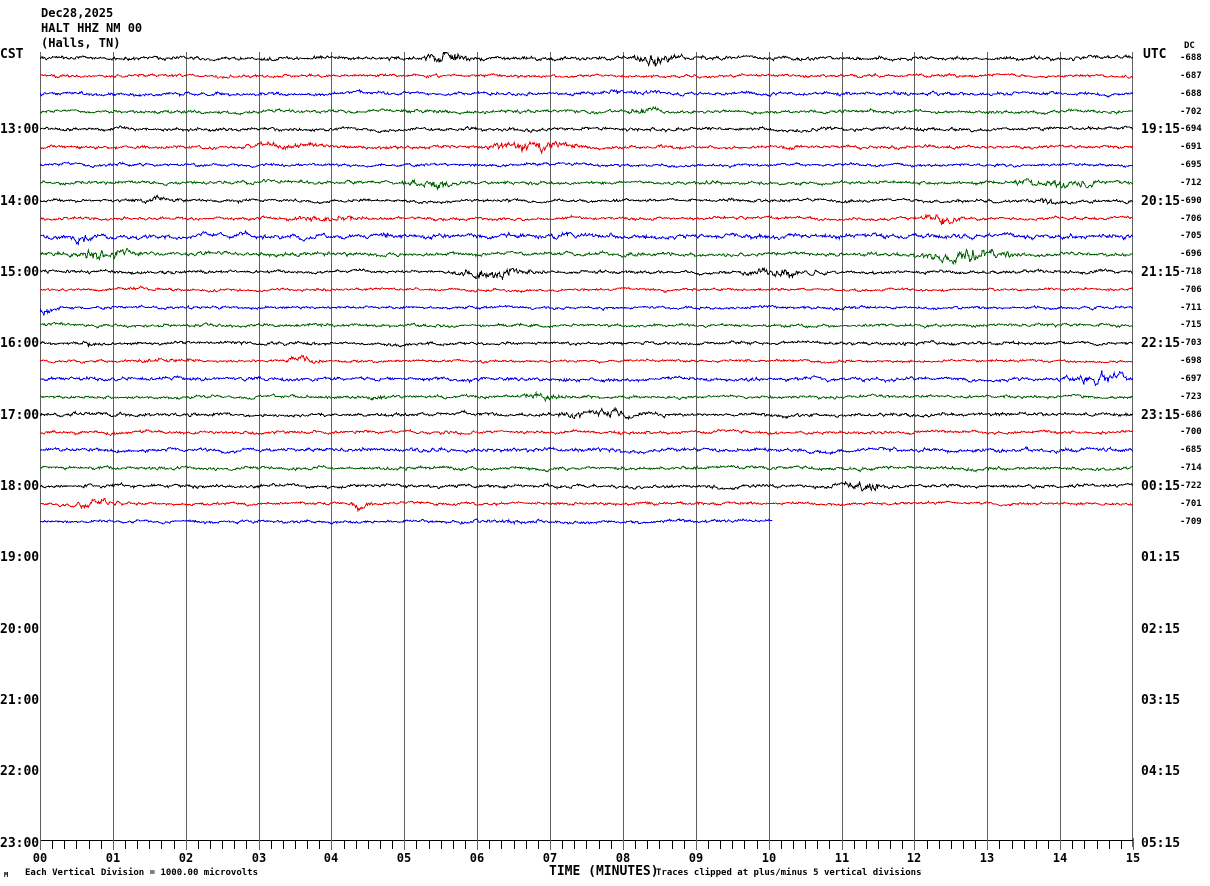  Describe the element at coordinates (586, 219) in the screenshot. I see `trace-9-red` at that location.